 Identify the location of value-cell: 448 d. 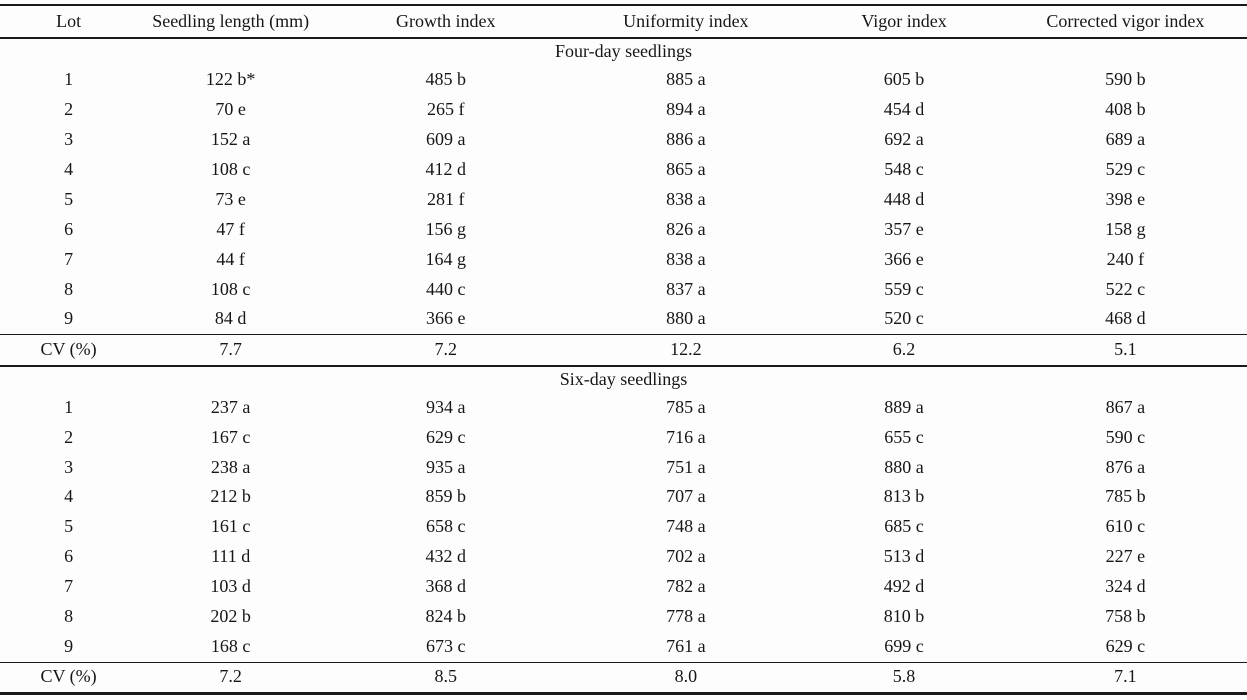
(904, 198).